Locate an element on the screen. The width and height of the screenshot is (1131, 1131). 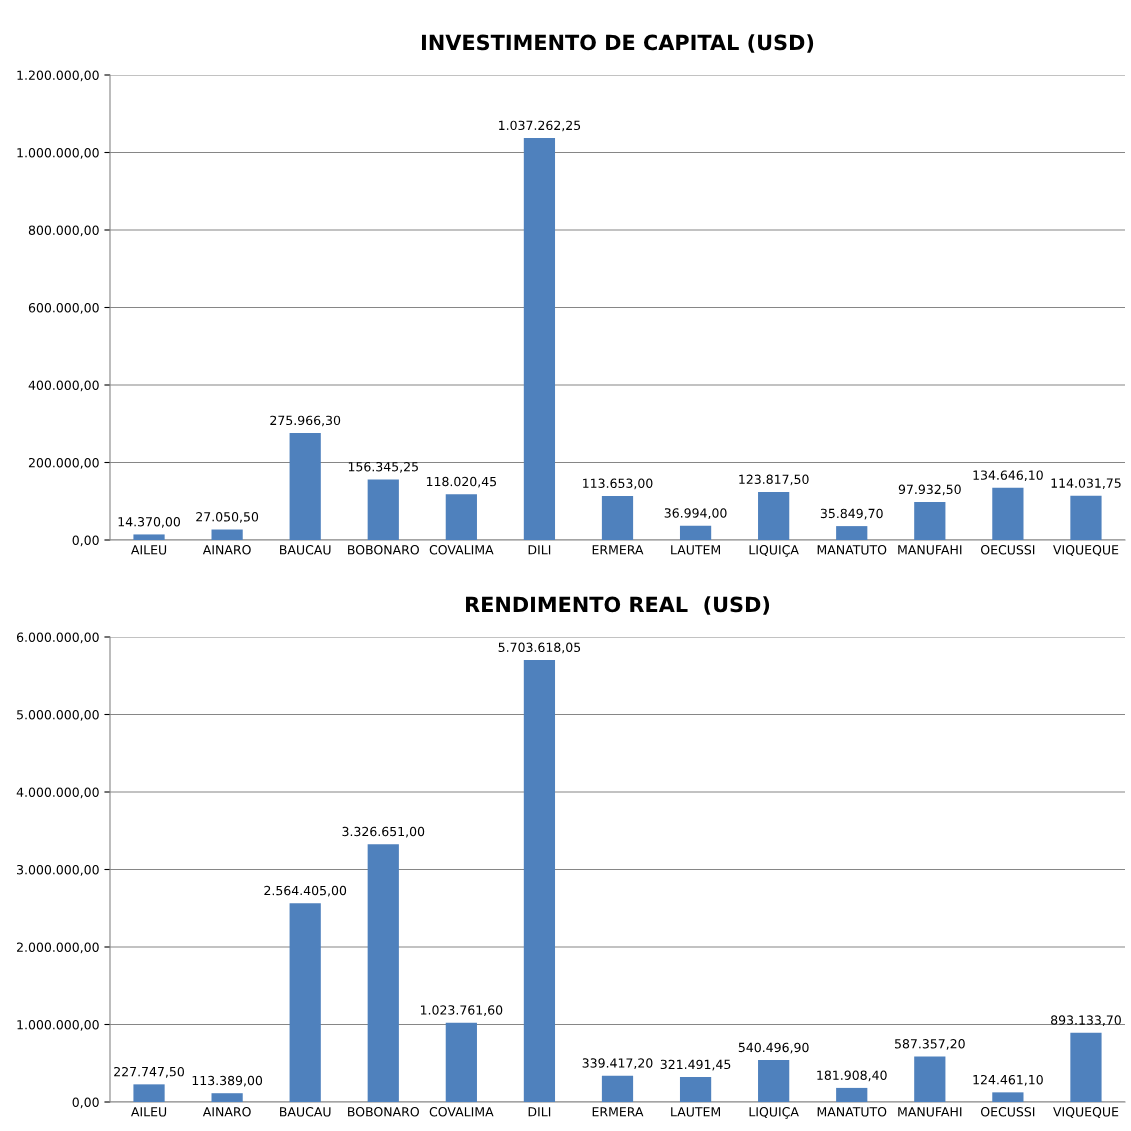
data-label: 339.417,20 is located at coordinates (617, 1063).